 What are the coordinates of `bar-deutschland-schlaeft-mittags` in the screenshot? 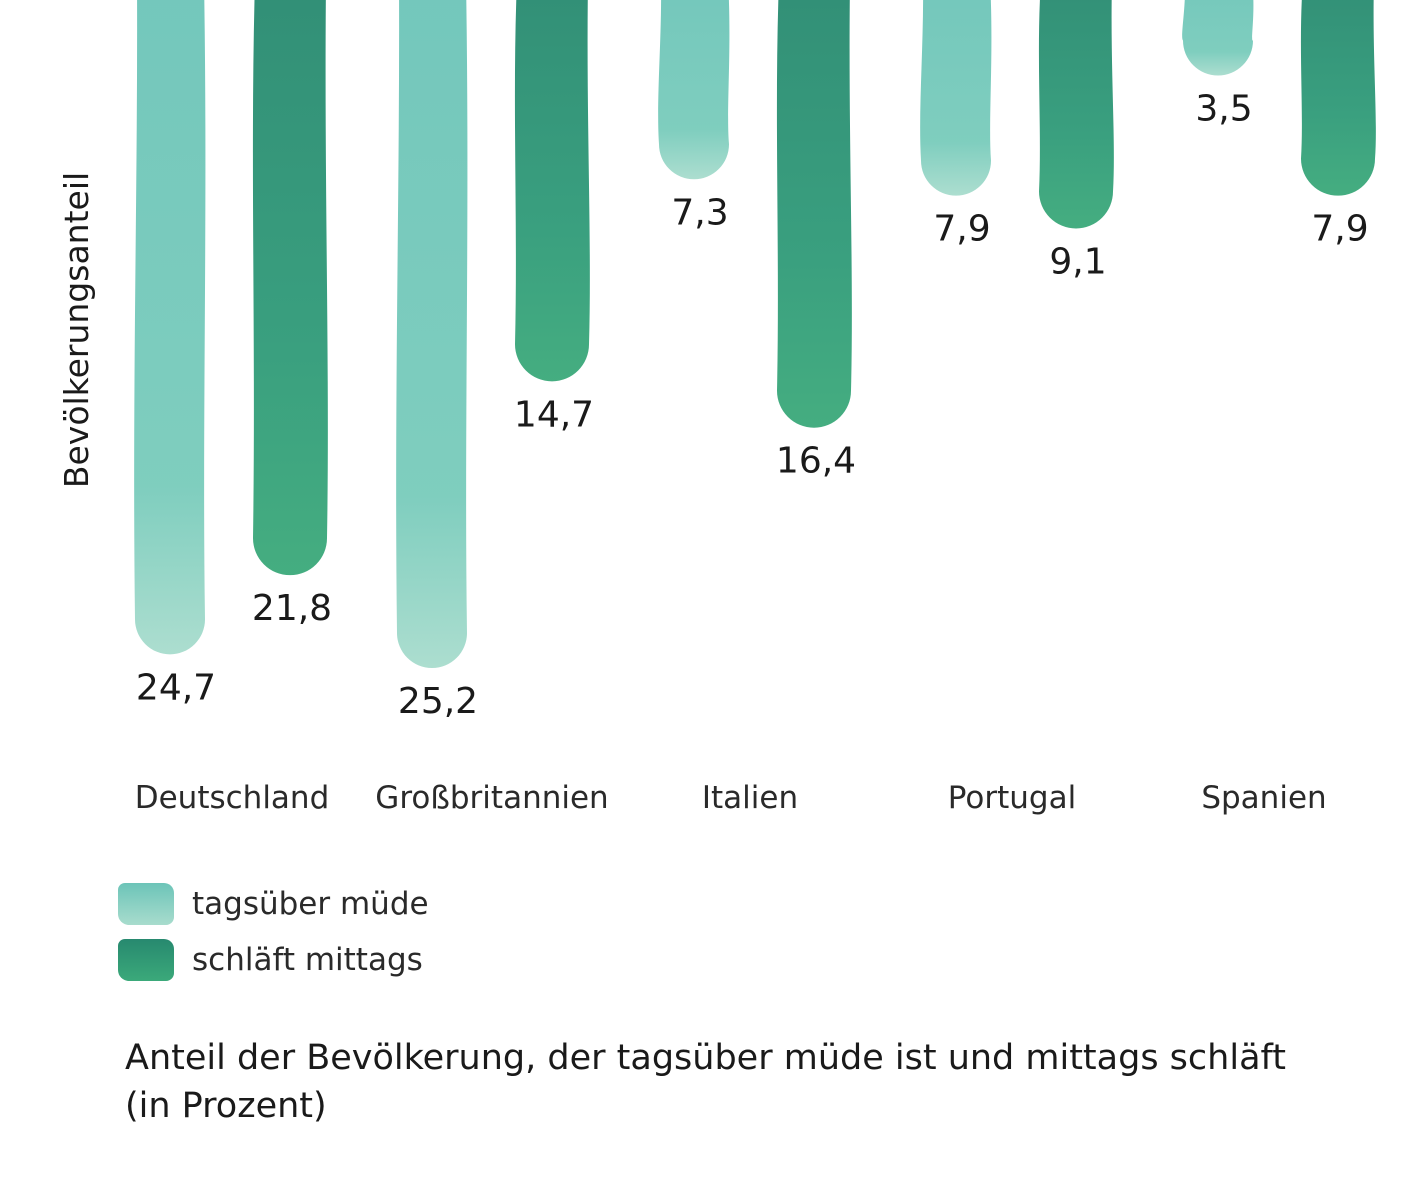 It's located at (290, 288).